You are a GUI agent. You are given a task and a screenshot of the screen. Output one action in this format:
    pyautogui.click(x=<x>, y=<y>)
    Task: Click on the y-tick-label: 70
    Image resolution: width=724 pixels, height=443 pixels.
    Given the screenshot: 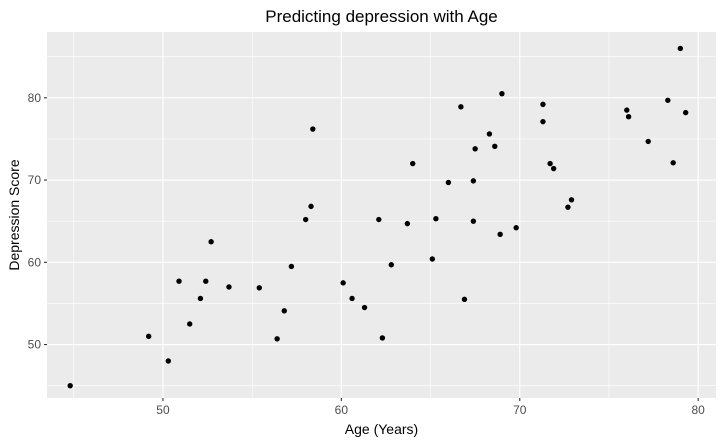 What is the action you would take?
    pyautogui.click(x=35, y=180)
    